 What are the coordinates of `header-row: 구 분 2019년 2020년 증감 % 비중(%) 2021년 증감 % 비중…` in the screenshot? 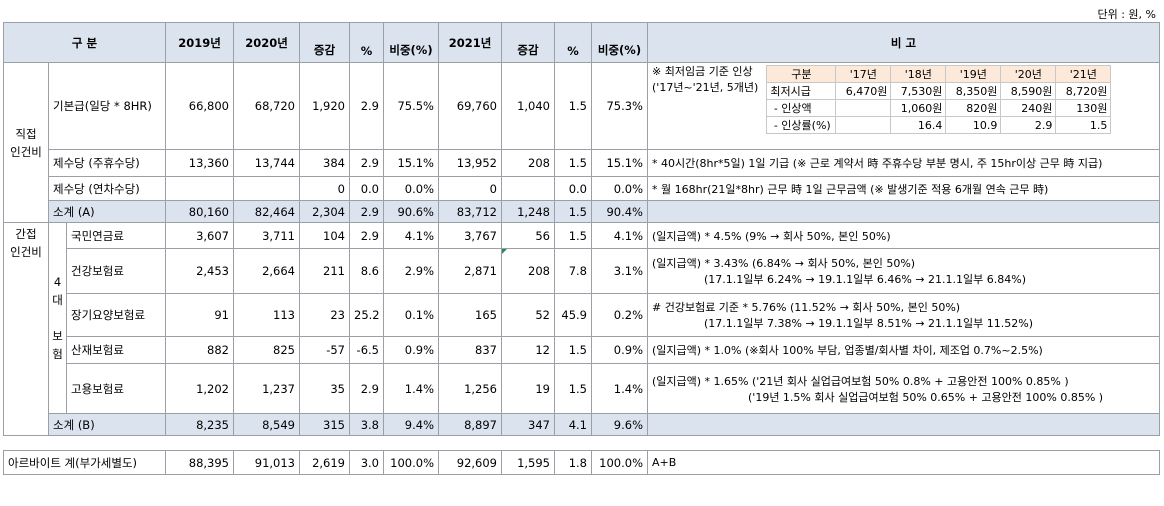 It's located at (581, 42).